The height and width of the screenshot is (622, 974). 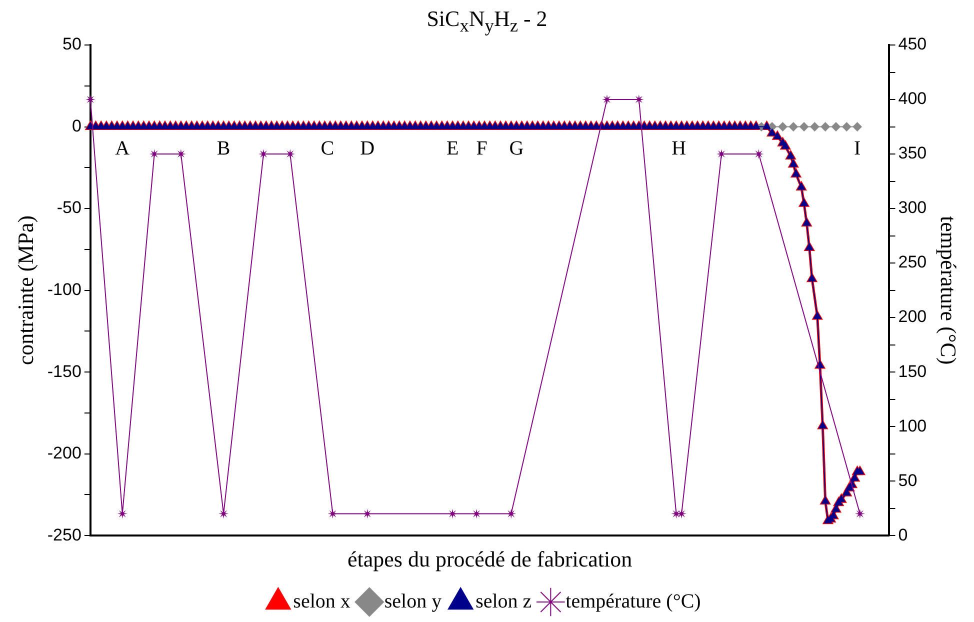 What do you see at coordinates (912, 44) in the screenshot?
I see `y2-tick-label: 450` at bounding box center [912, 44].